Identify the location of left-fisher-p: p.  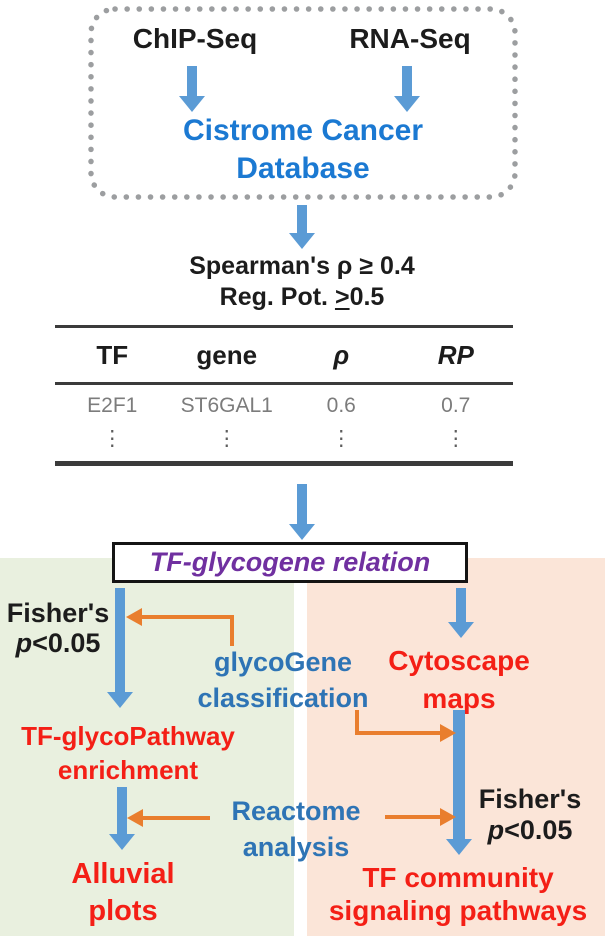
(24, 643).